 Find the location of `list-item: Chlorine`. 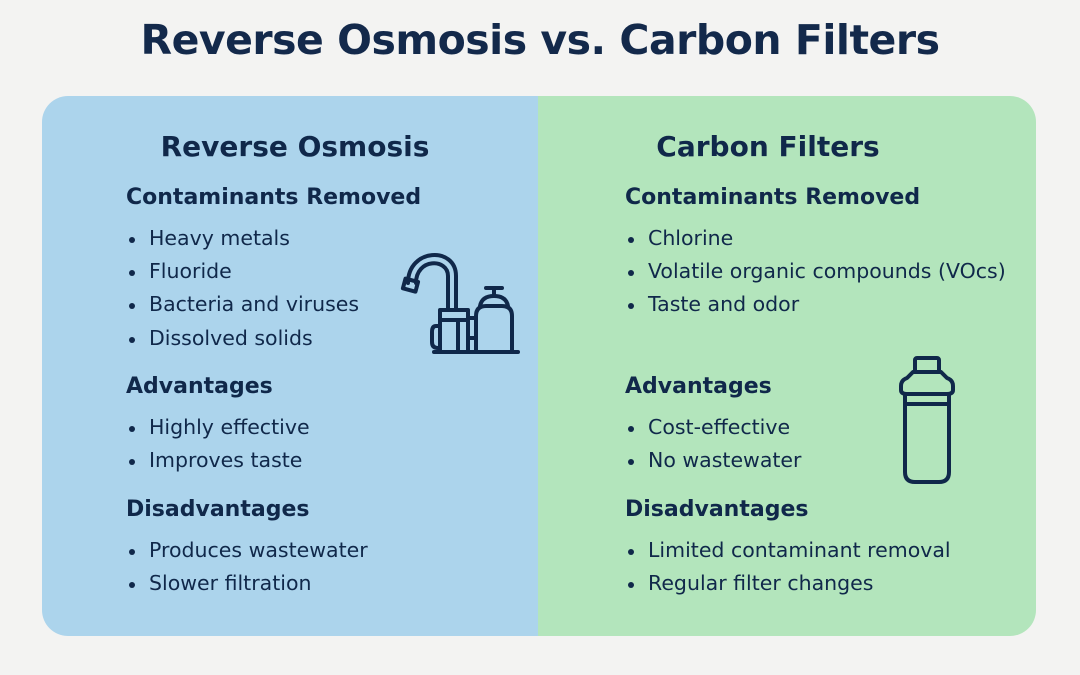

list-item: Chlorine is located at coordinates (680, 238).